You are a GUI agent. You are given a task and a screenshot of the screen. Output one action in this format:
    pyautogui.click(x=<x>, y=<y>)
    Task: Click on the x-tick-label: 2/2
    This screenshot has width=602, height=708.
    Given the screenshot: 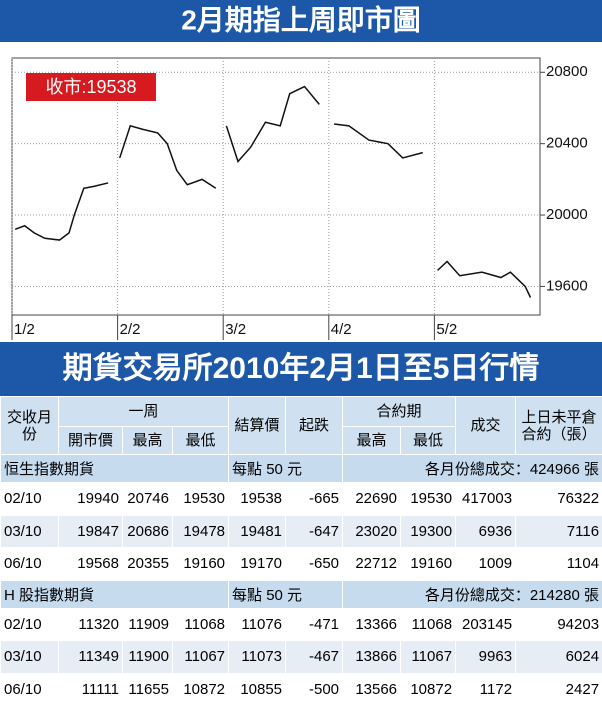 What is the action you would take?
    pyautogui.click(x=130, y=329)
    